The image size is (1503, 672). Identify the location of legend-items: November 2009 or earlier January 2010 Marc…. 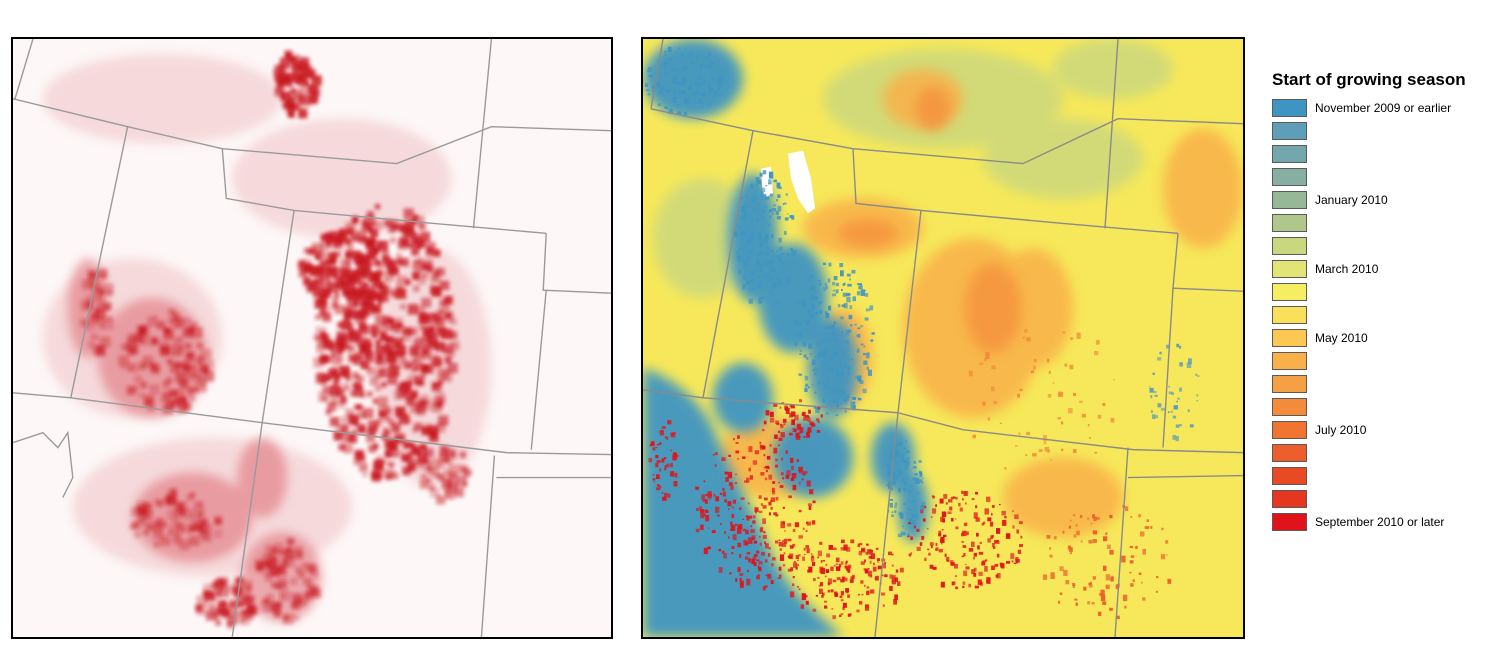
(1383, 317).